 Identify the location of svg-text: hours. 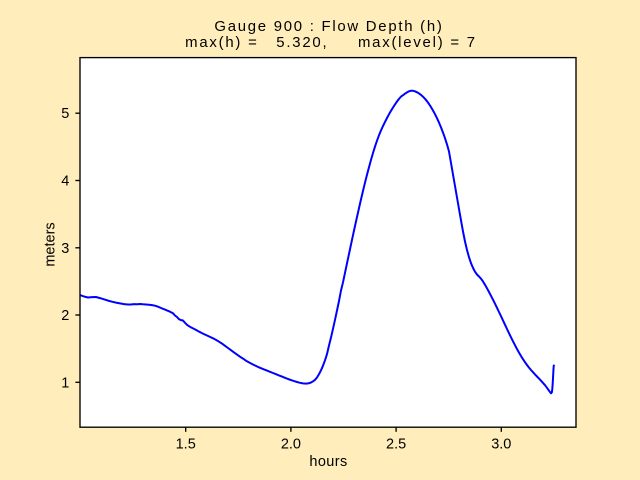
(328, 462).